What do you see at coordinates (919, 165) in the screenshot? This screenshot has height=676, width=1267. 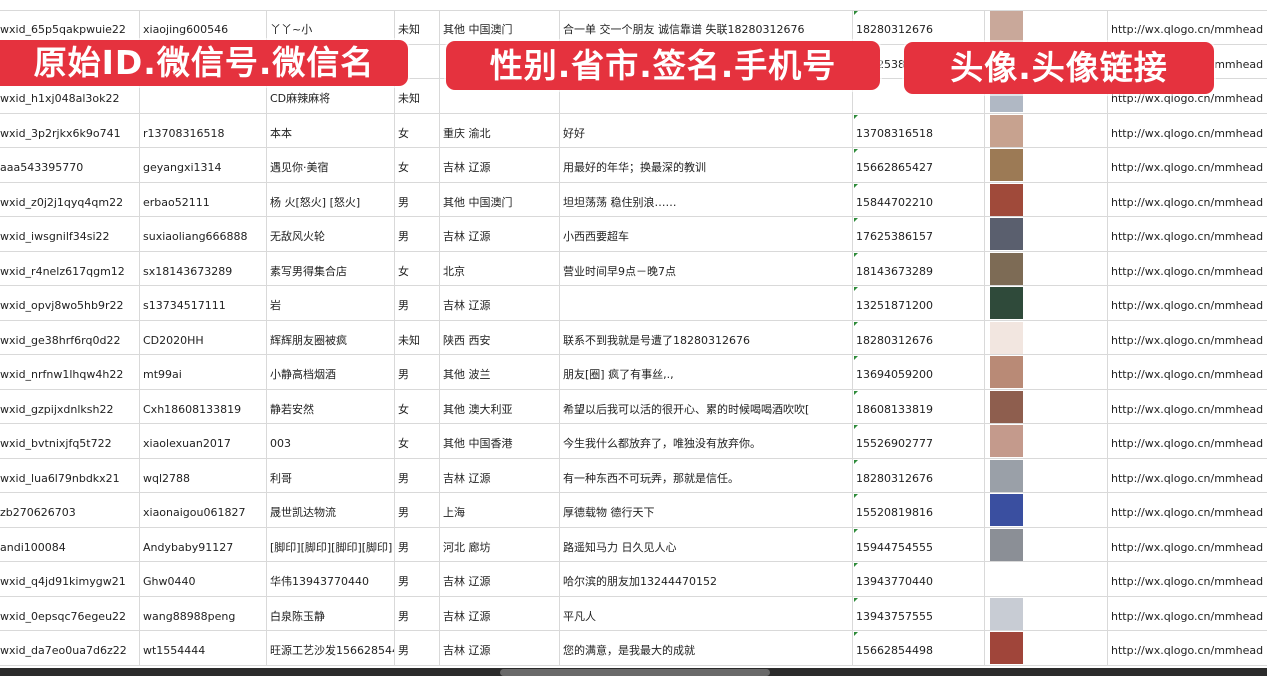 I see `phone-cell: 15662865427` at bounding box center [919, 165].